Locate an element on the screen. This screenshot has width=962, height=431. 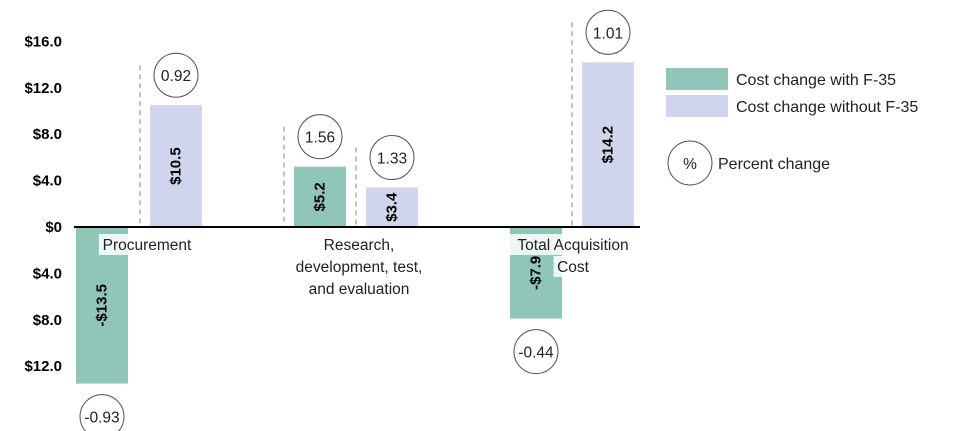
percent-circle-s1-c2 is located at coordinates (608, 32).